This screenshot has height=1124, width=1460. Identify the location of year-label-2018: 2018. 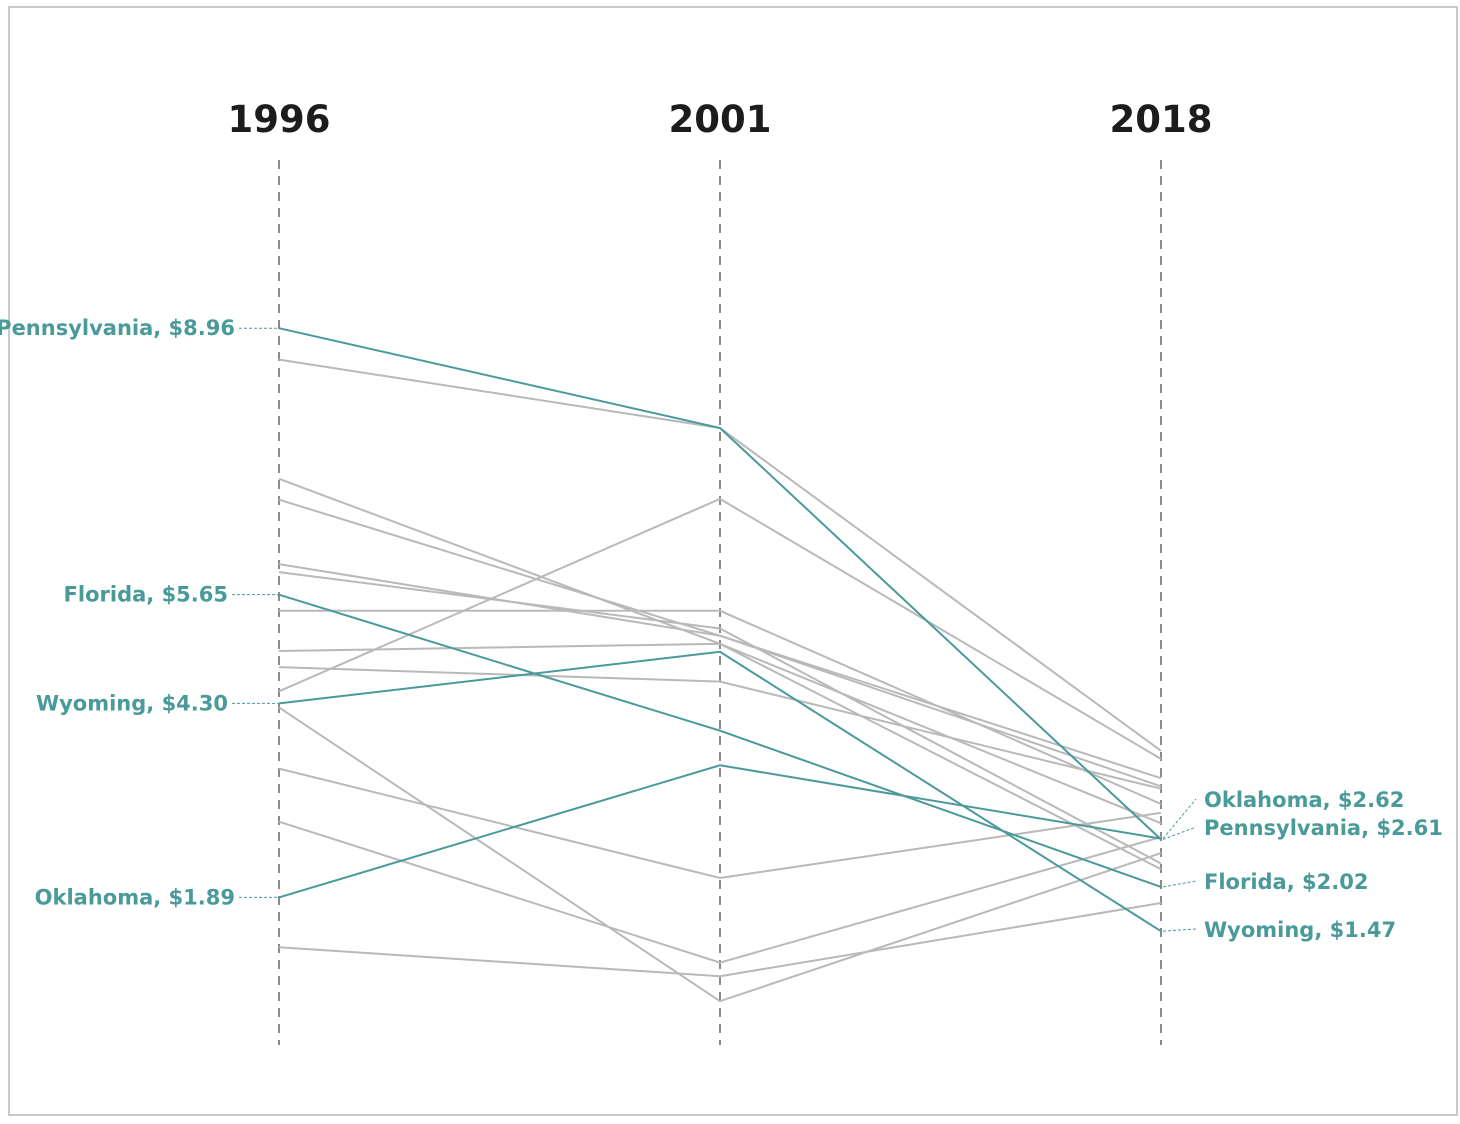
(1161, 119).